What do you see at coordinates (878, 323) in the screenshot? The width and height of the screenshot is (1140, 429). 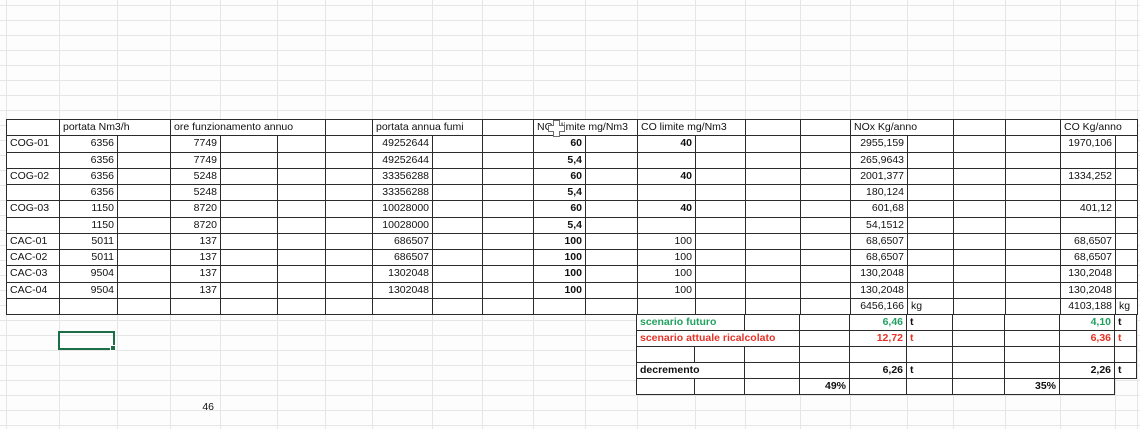 I see `cell-summary-nox: 6,46` at bounding box center [878, 323].